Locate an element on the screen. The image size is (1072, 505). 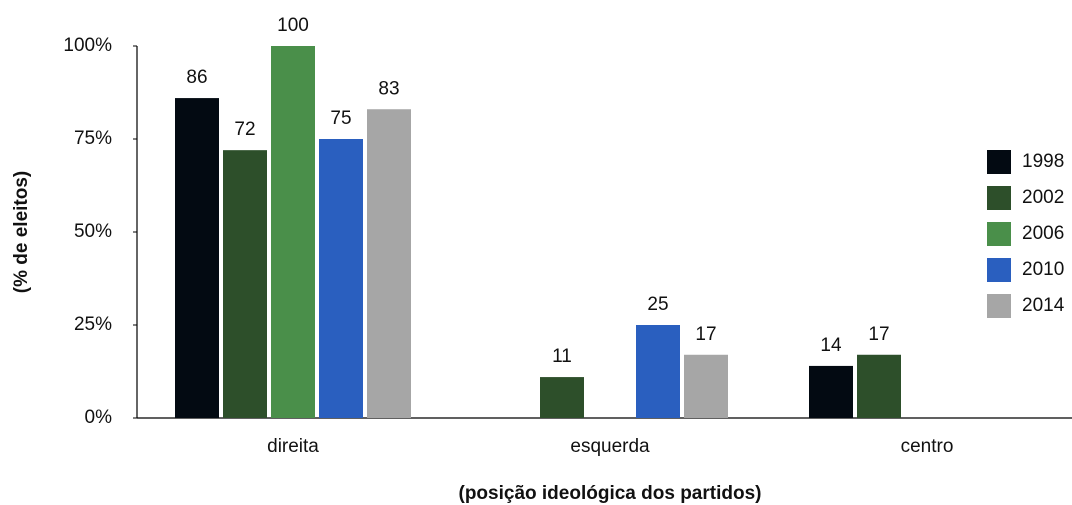
value-label: 75 is located at coordinates (340, 118).